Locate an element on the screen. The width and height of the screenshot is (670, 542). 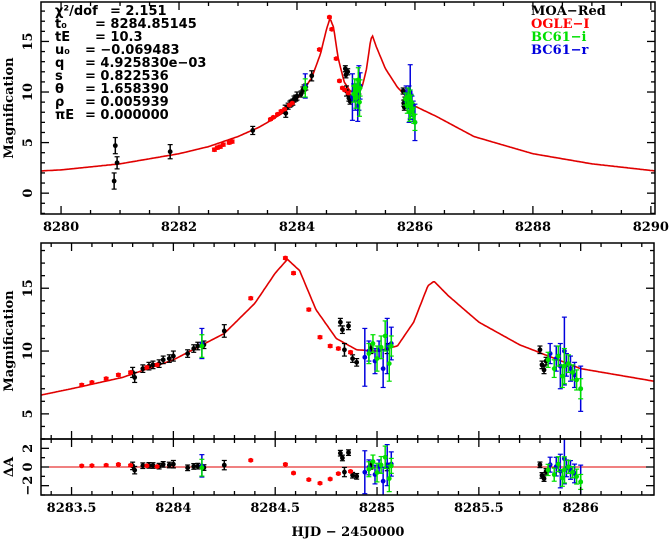
legend-bc61-r: BC61−r is located at coordinates (560, 50).